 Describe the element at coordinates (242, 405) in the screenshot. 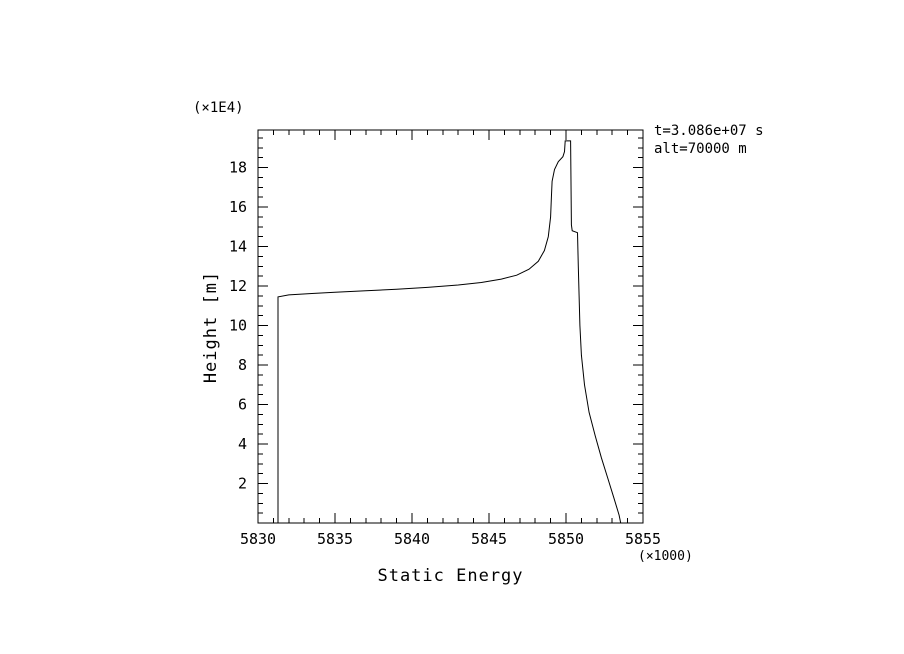

I see `y-tick-label: 6` at that location.